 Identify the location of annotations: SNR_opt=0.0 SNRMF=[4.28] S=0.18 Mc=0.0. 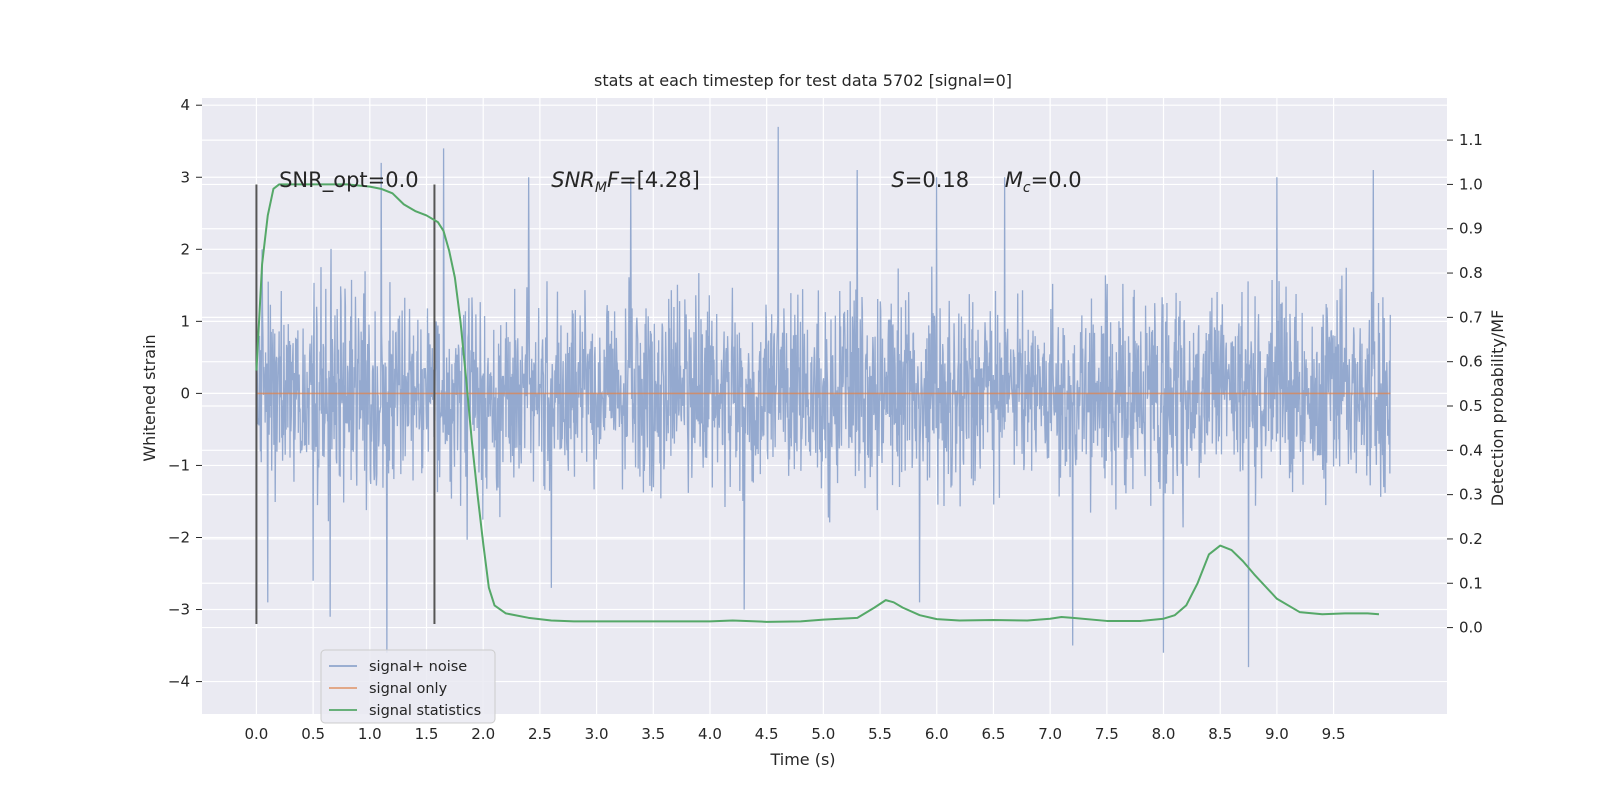
(680, 182).